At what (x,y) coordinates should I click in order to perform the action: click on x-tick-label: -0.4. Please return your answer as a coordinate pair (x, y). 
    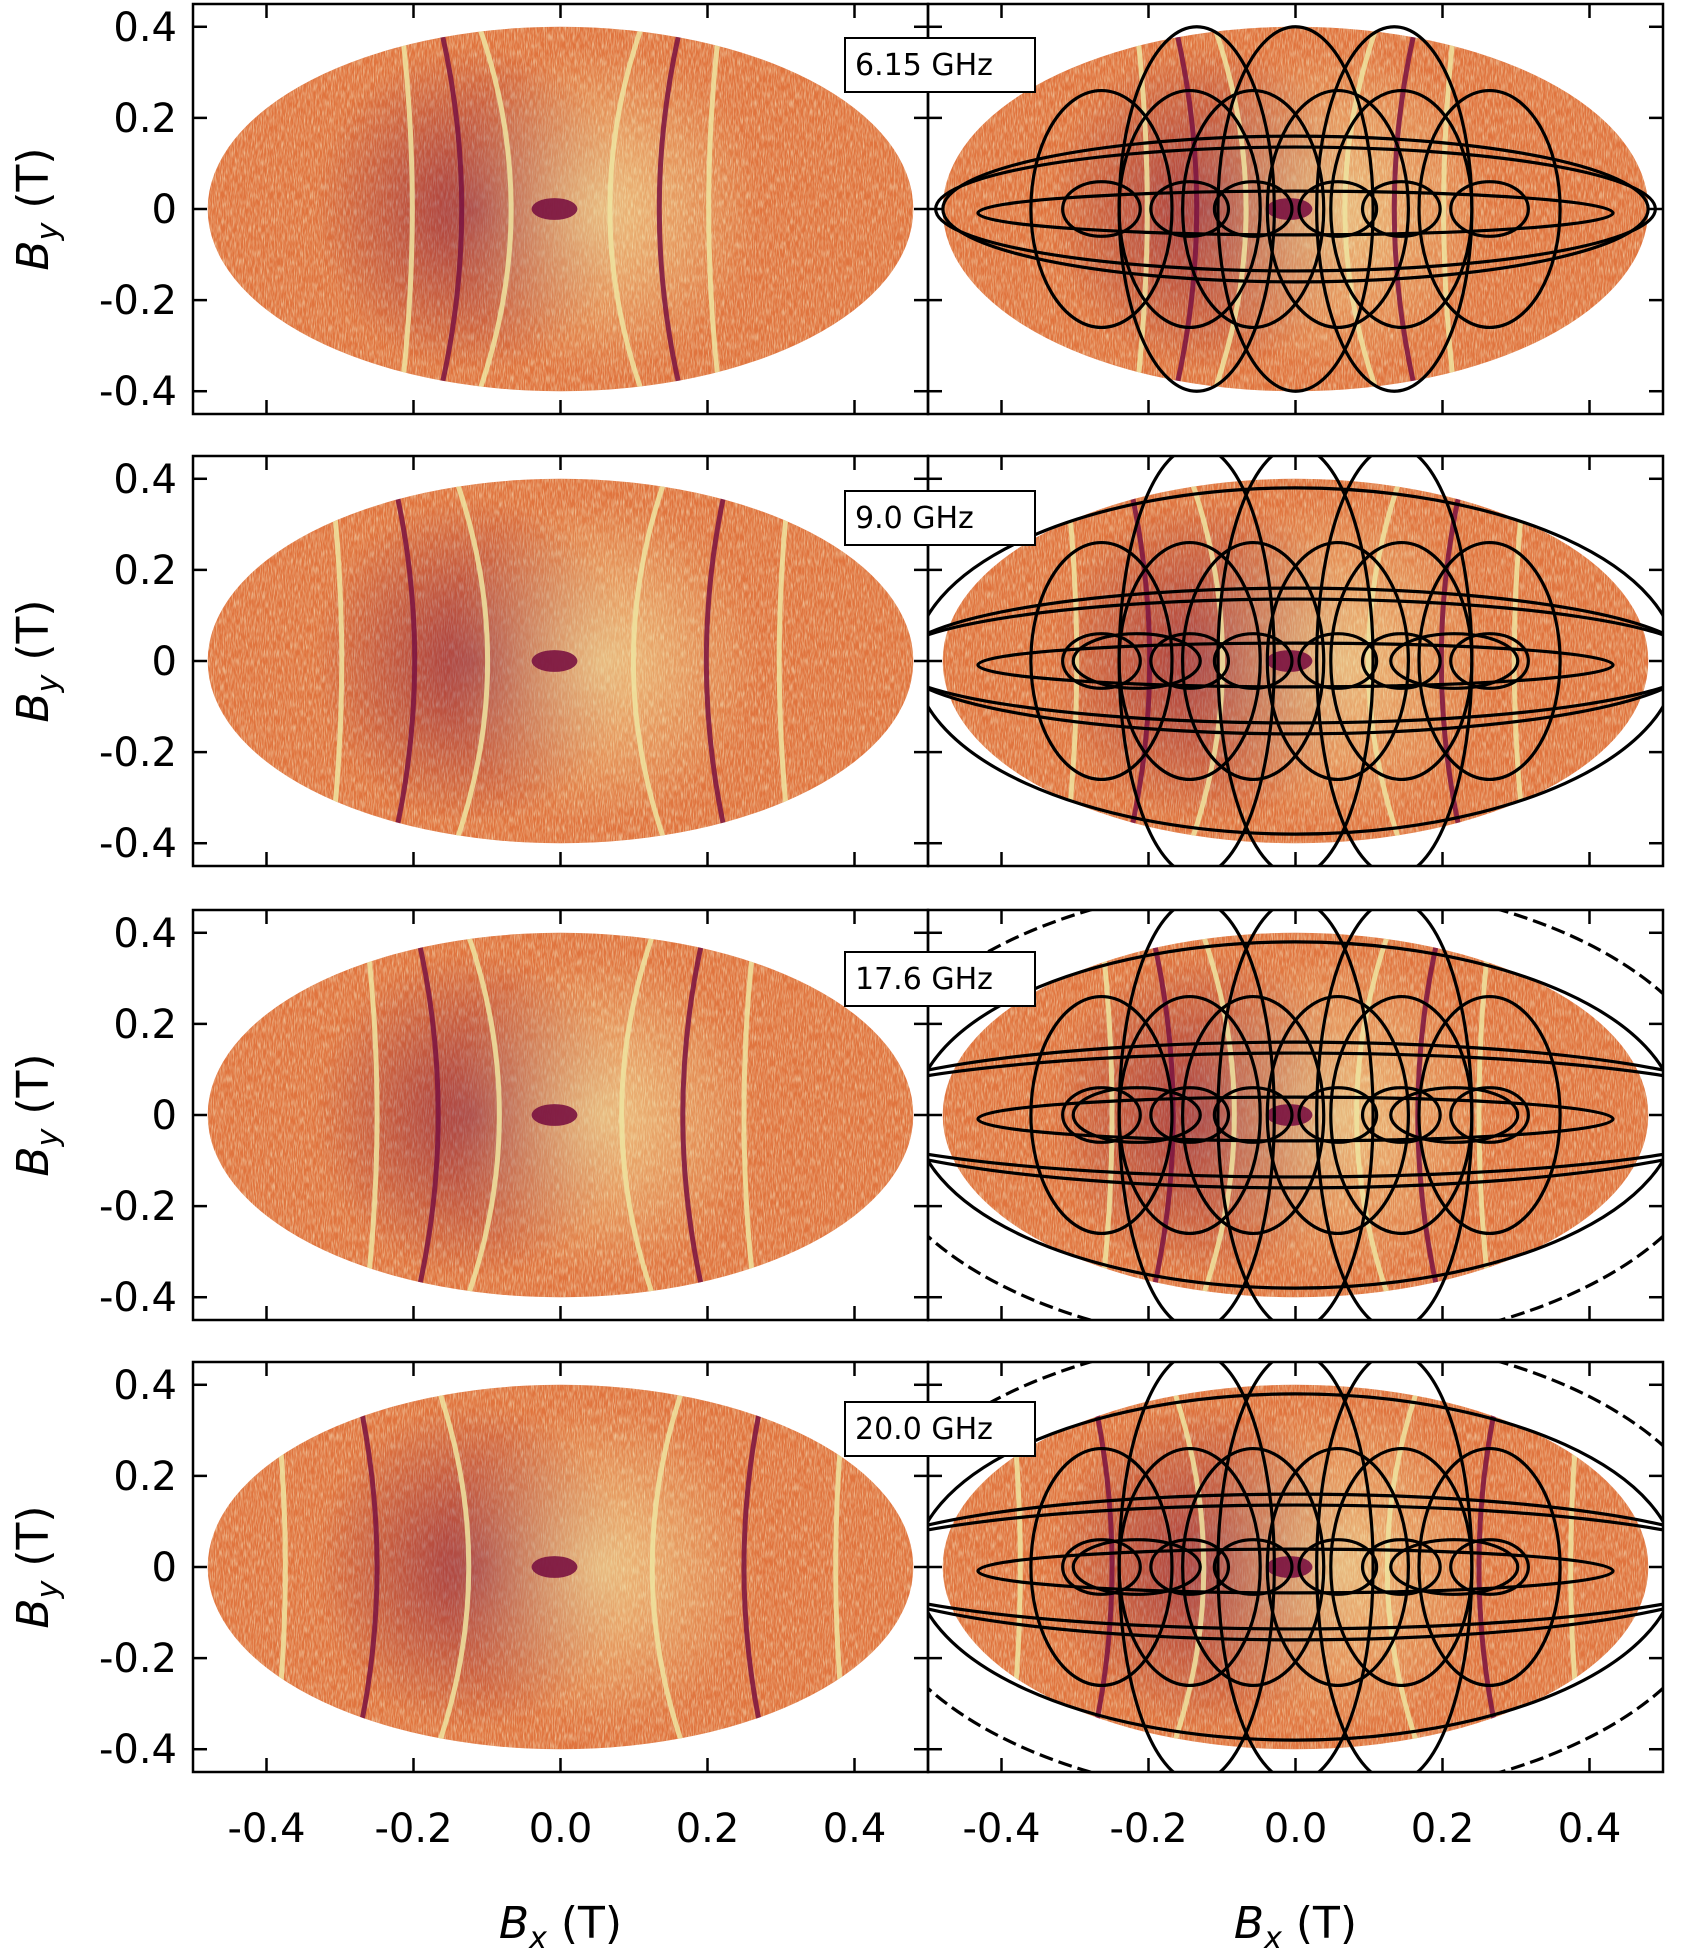
    Looking at the image, I should click on (266, 1829).